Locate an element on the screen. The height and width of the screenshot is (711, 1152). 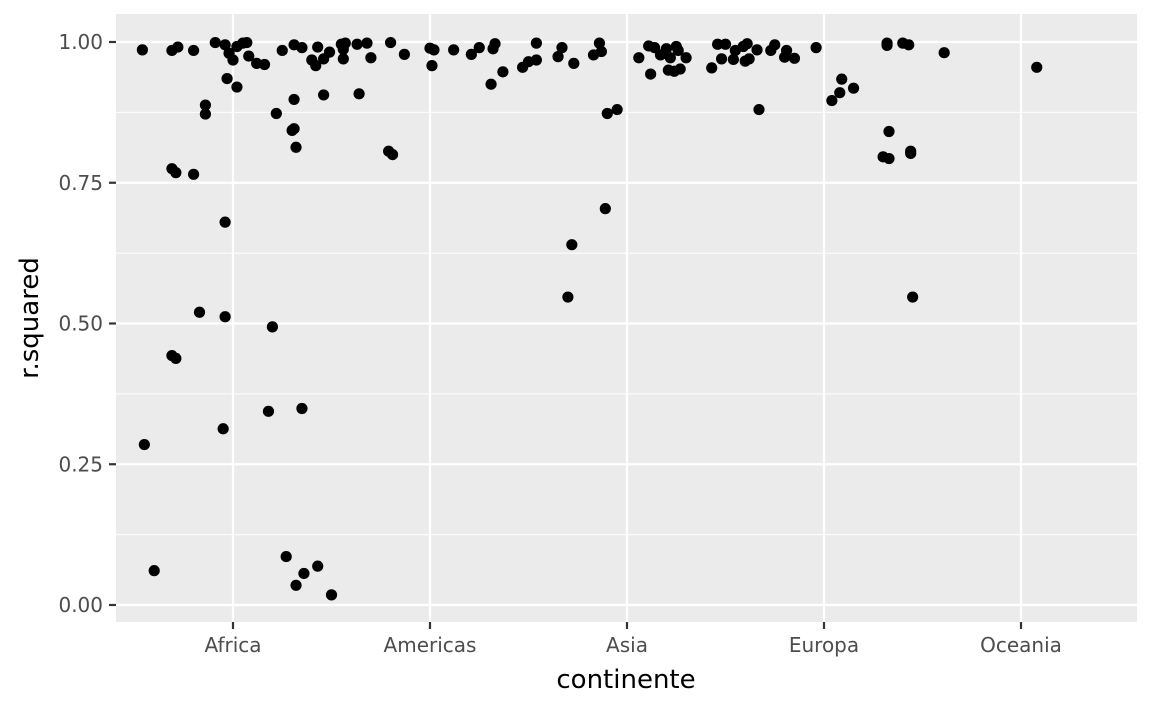
y-tick-label: 0.75 is located at coordinates (80, 183).